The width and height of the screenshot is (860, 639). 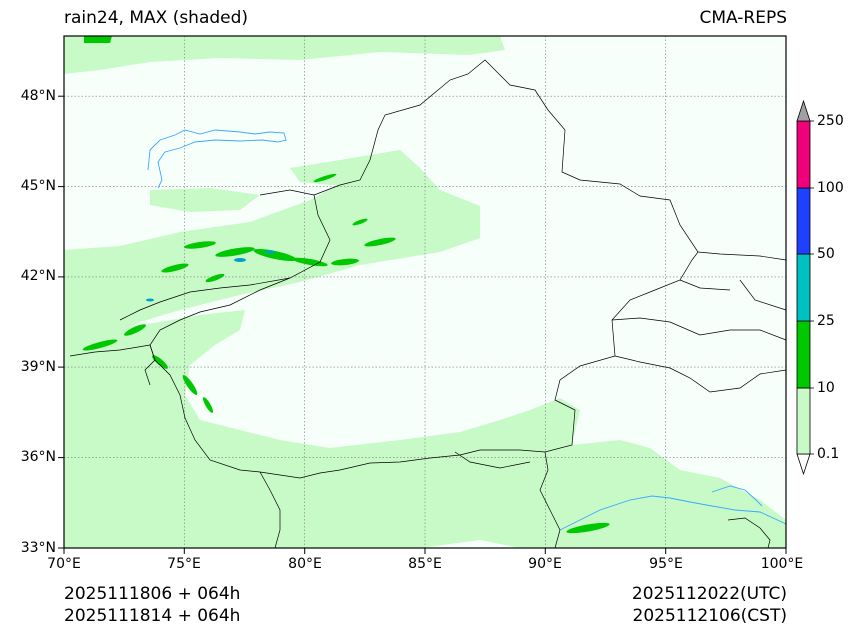 What do you see at coordinates (38, 186) in the screenshot?
I see `lat-label-45: 45°N` at bounding box center [38, 186].